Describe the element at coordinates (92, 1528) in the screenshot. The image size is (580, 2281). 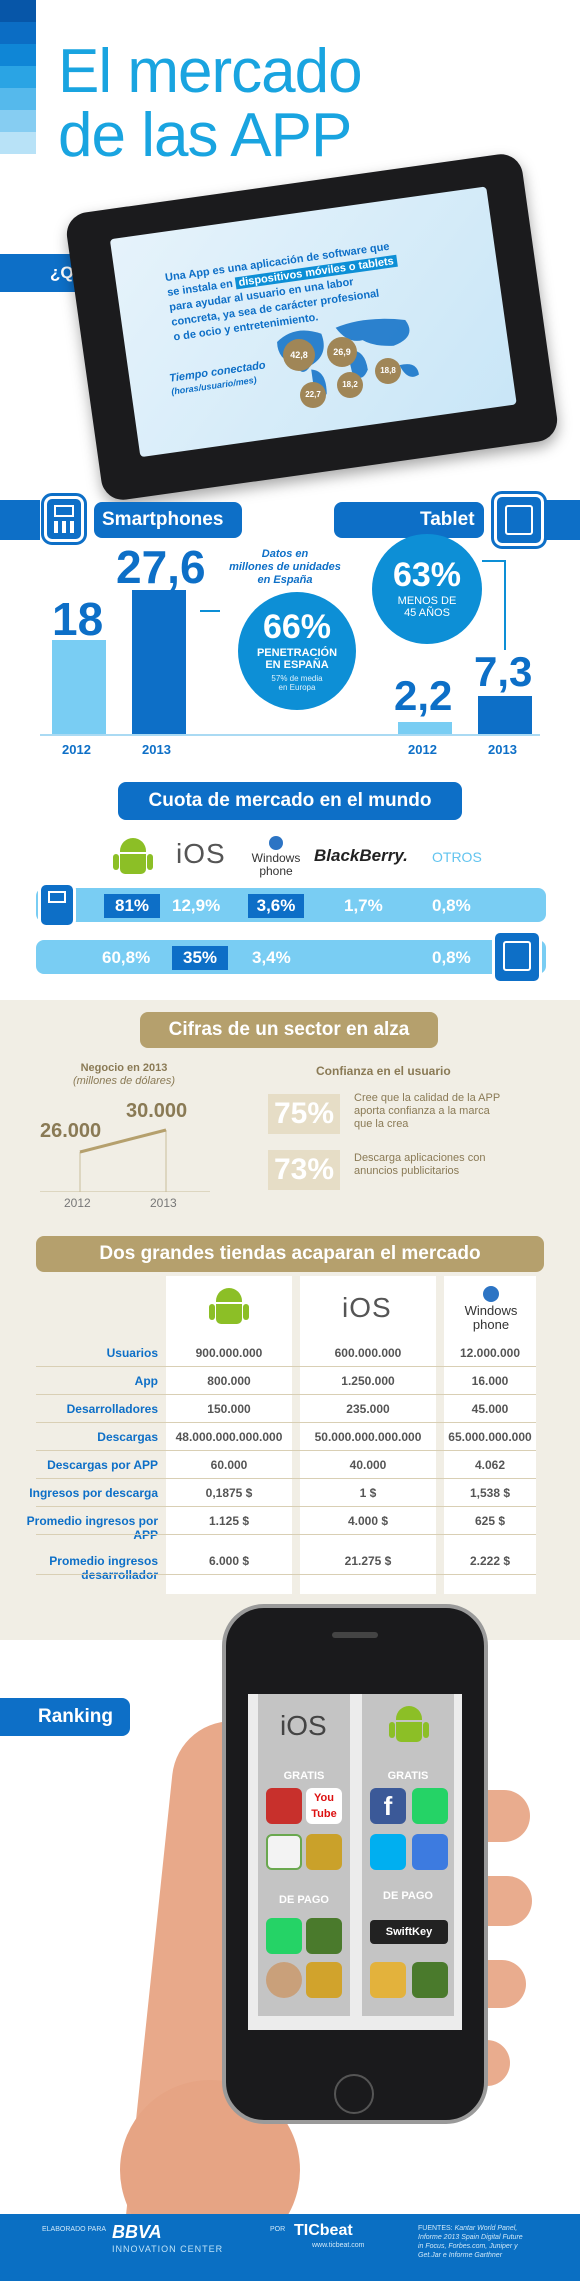
I see `table-row-label: Promedio ingresos por APP` at that location.